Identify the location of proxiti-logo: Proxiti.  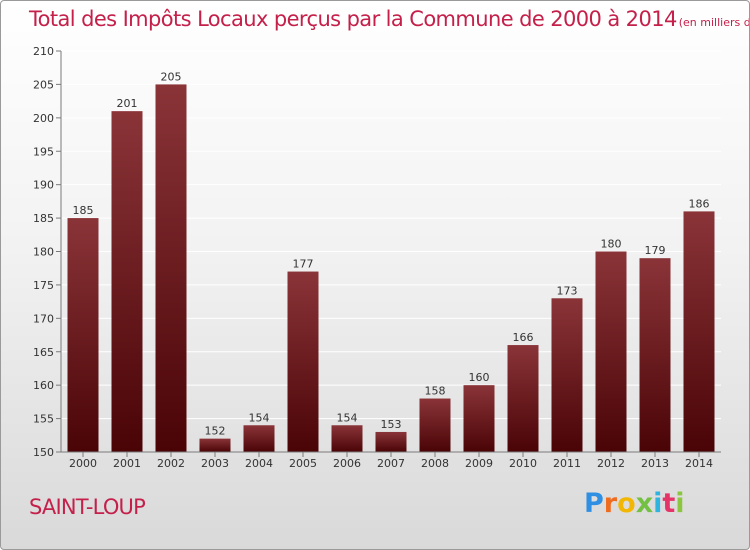
(634, 503).